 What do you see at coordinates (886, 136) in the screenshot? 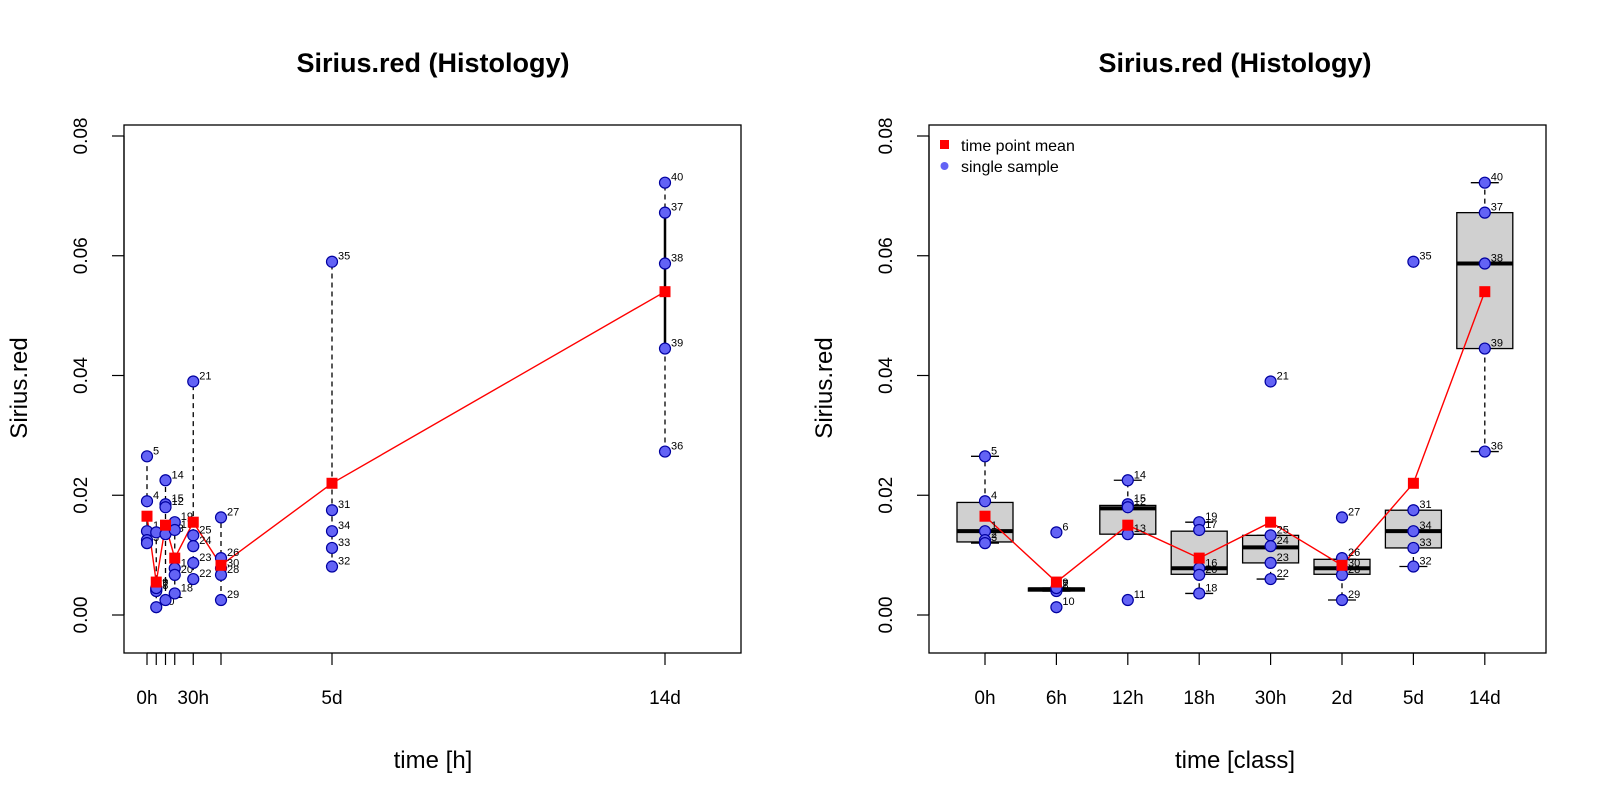
I see `y-tick-label: 0.08` at bounding box center [886, 136].